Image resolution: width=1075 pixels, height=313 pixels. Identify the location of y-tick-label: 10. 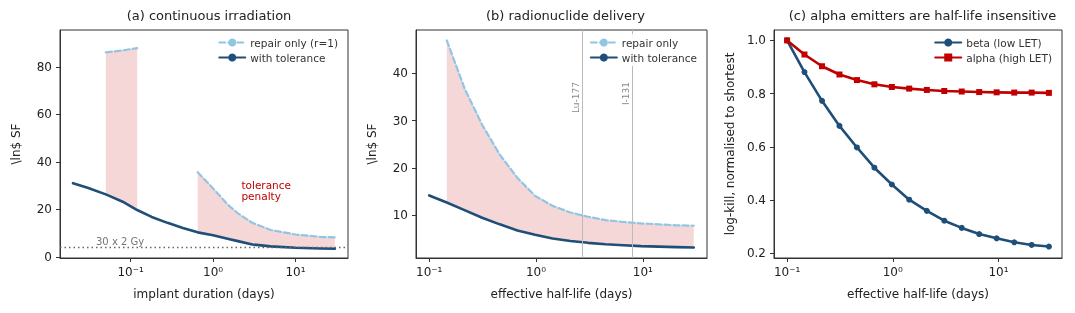
(400, 215).